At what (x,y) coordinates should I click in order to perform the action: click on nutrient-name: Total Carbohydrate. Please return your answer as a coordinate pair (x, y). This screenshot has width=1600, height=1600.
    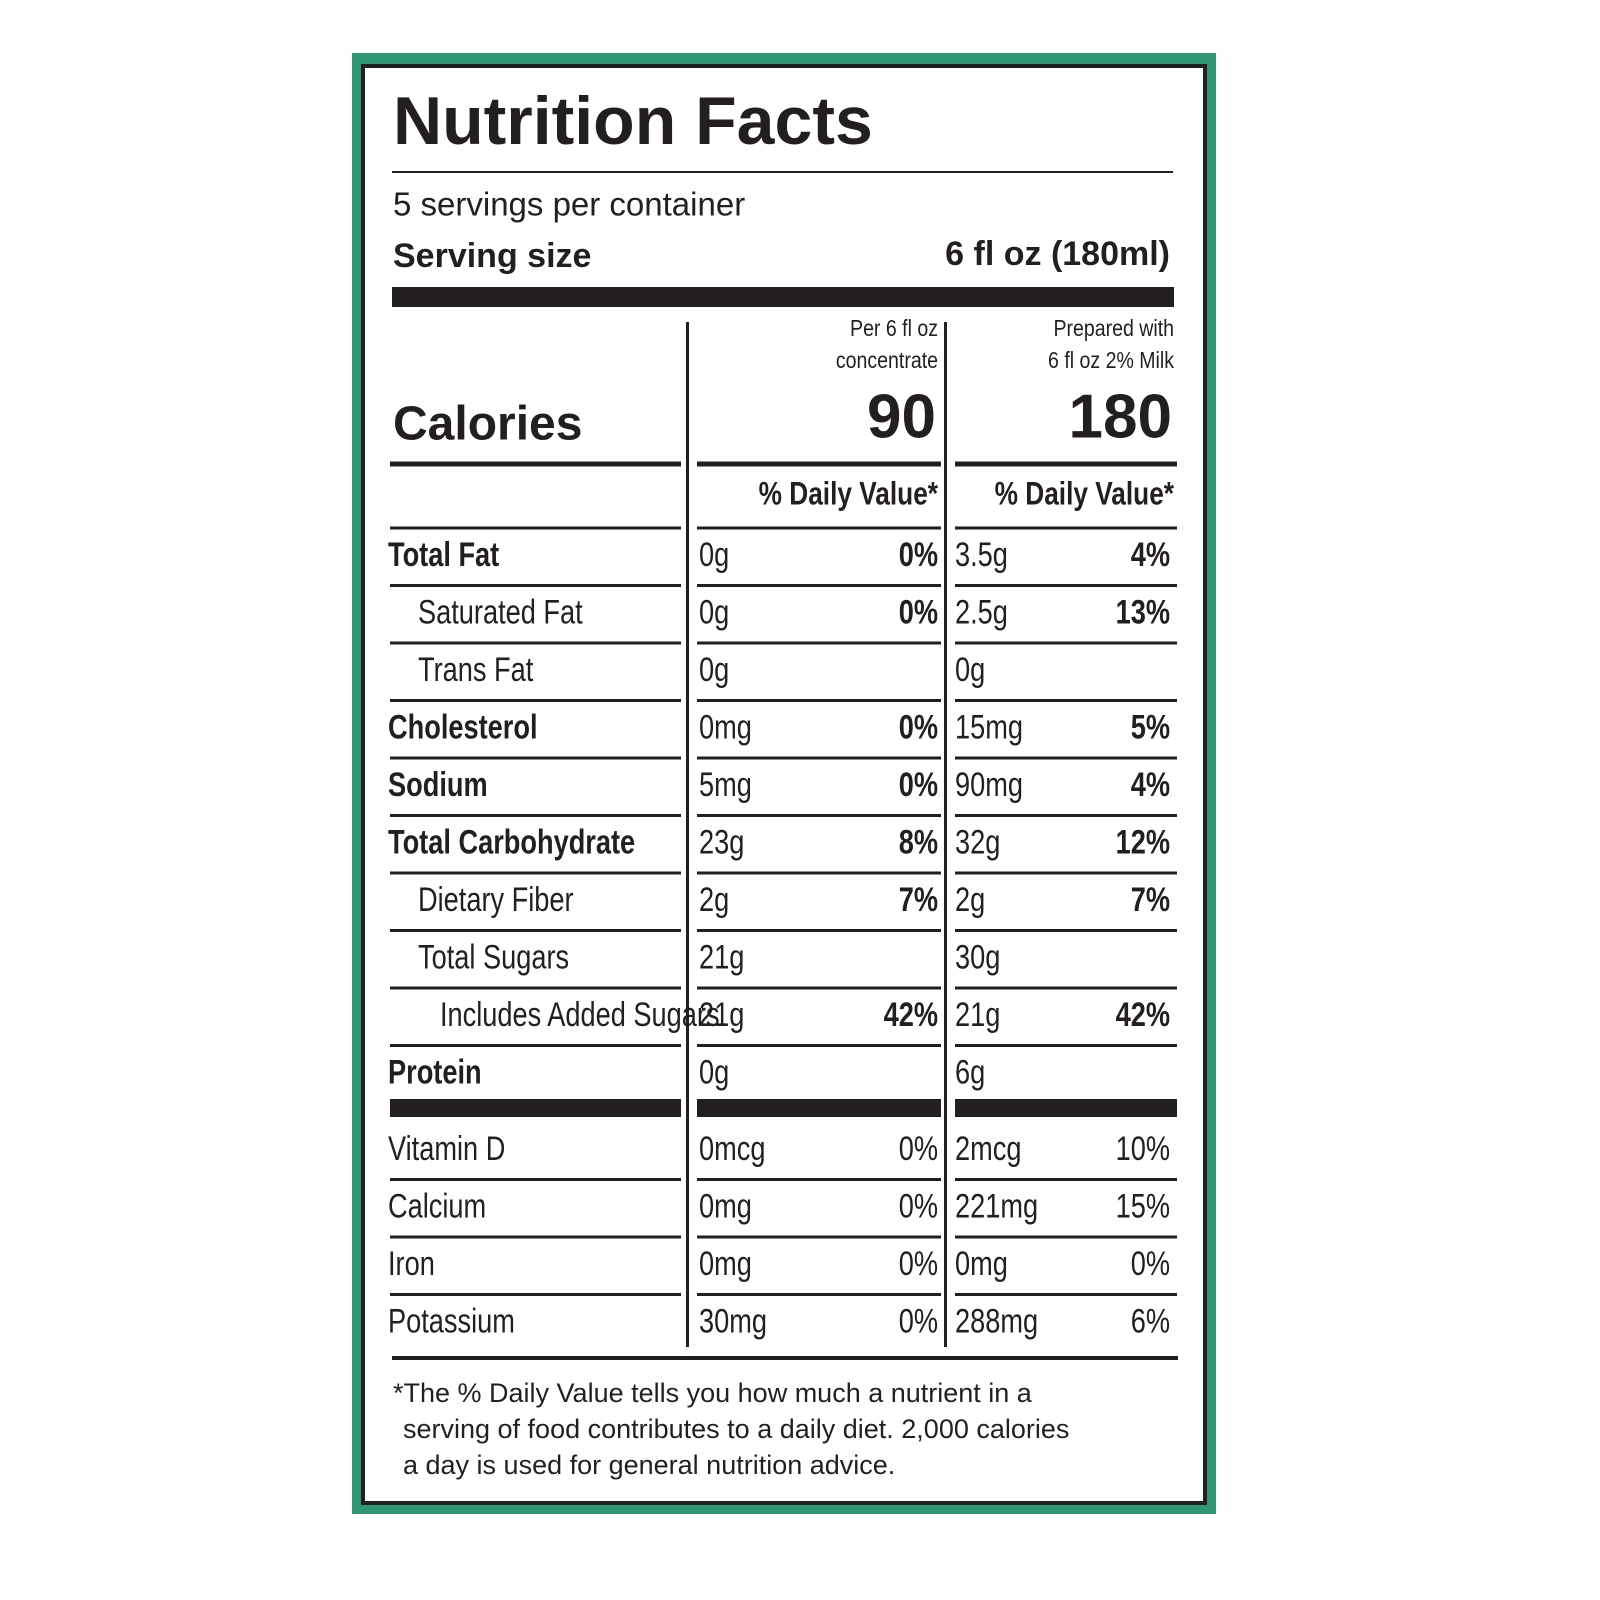
    Looking at the image, I should click on (511, 842).